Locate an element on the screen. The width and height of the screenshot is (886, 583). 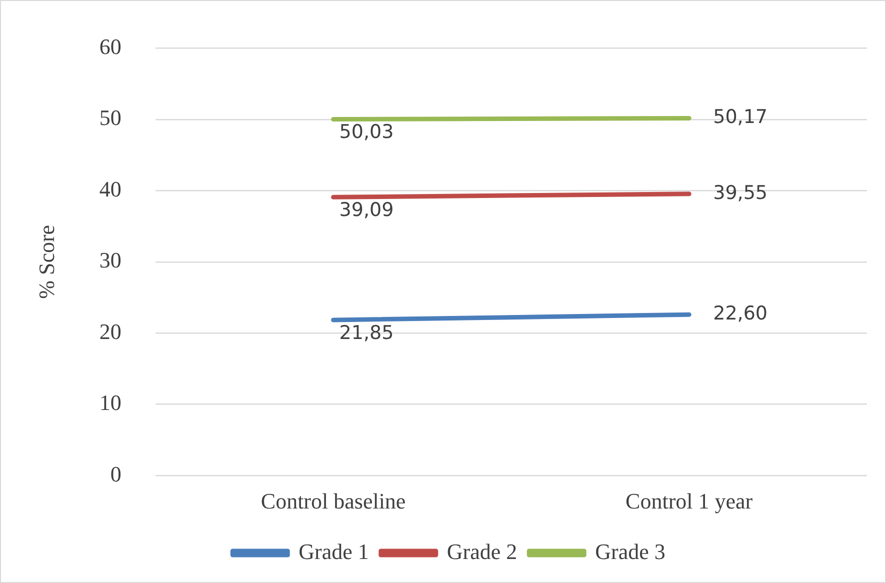
y-tick-label: 20 is located at coordinates (110, 331).